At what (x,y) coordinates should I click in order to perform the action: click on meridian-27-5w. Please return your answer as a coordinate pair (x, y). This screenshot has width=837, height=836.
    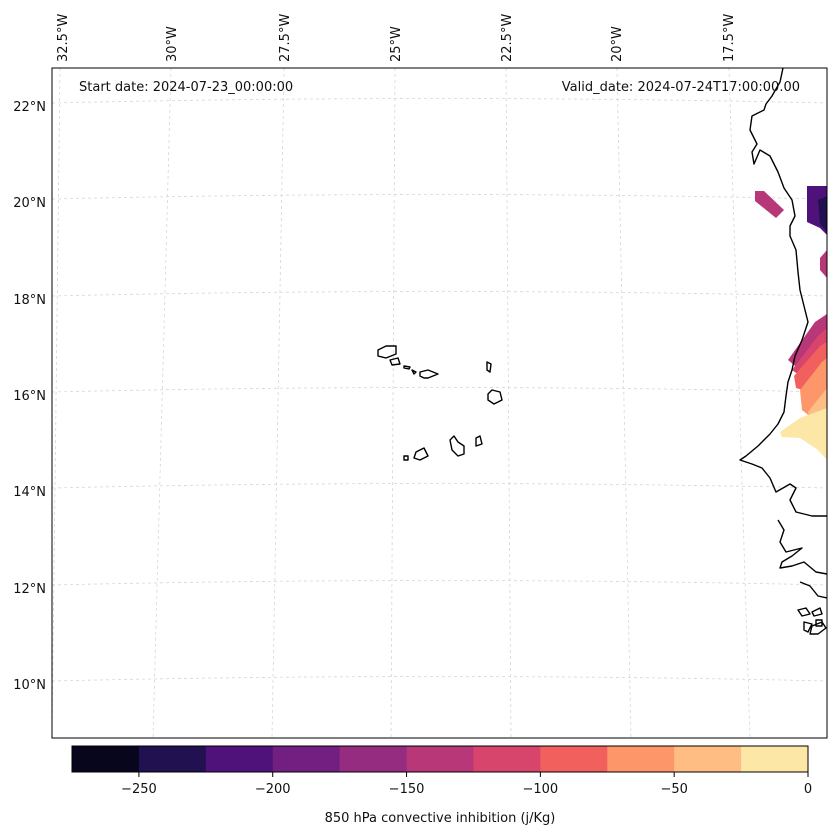
    Looking at the image, I should click on (278, 403).